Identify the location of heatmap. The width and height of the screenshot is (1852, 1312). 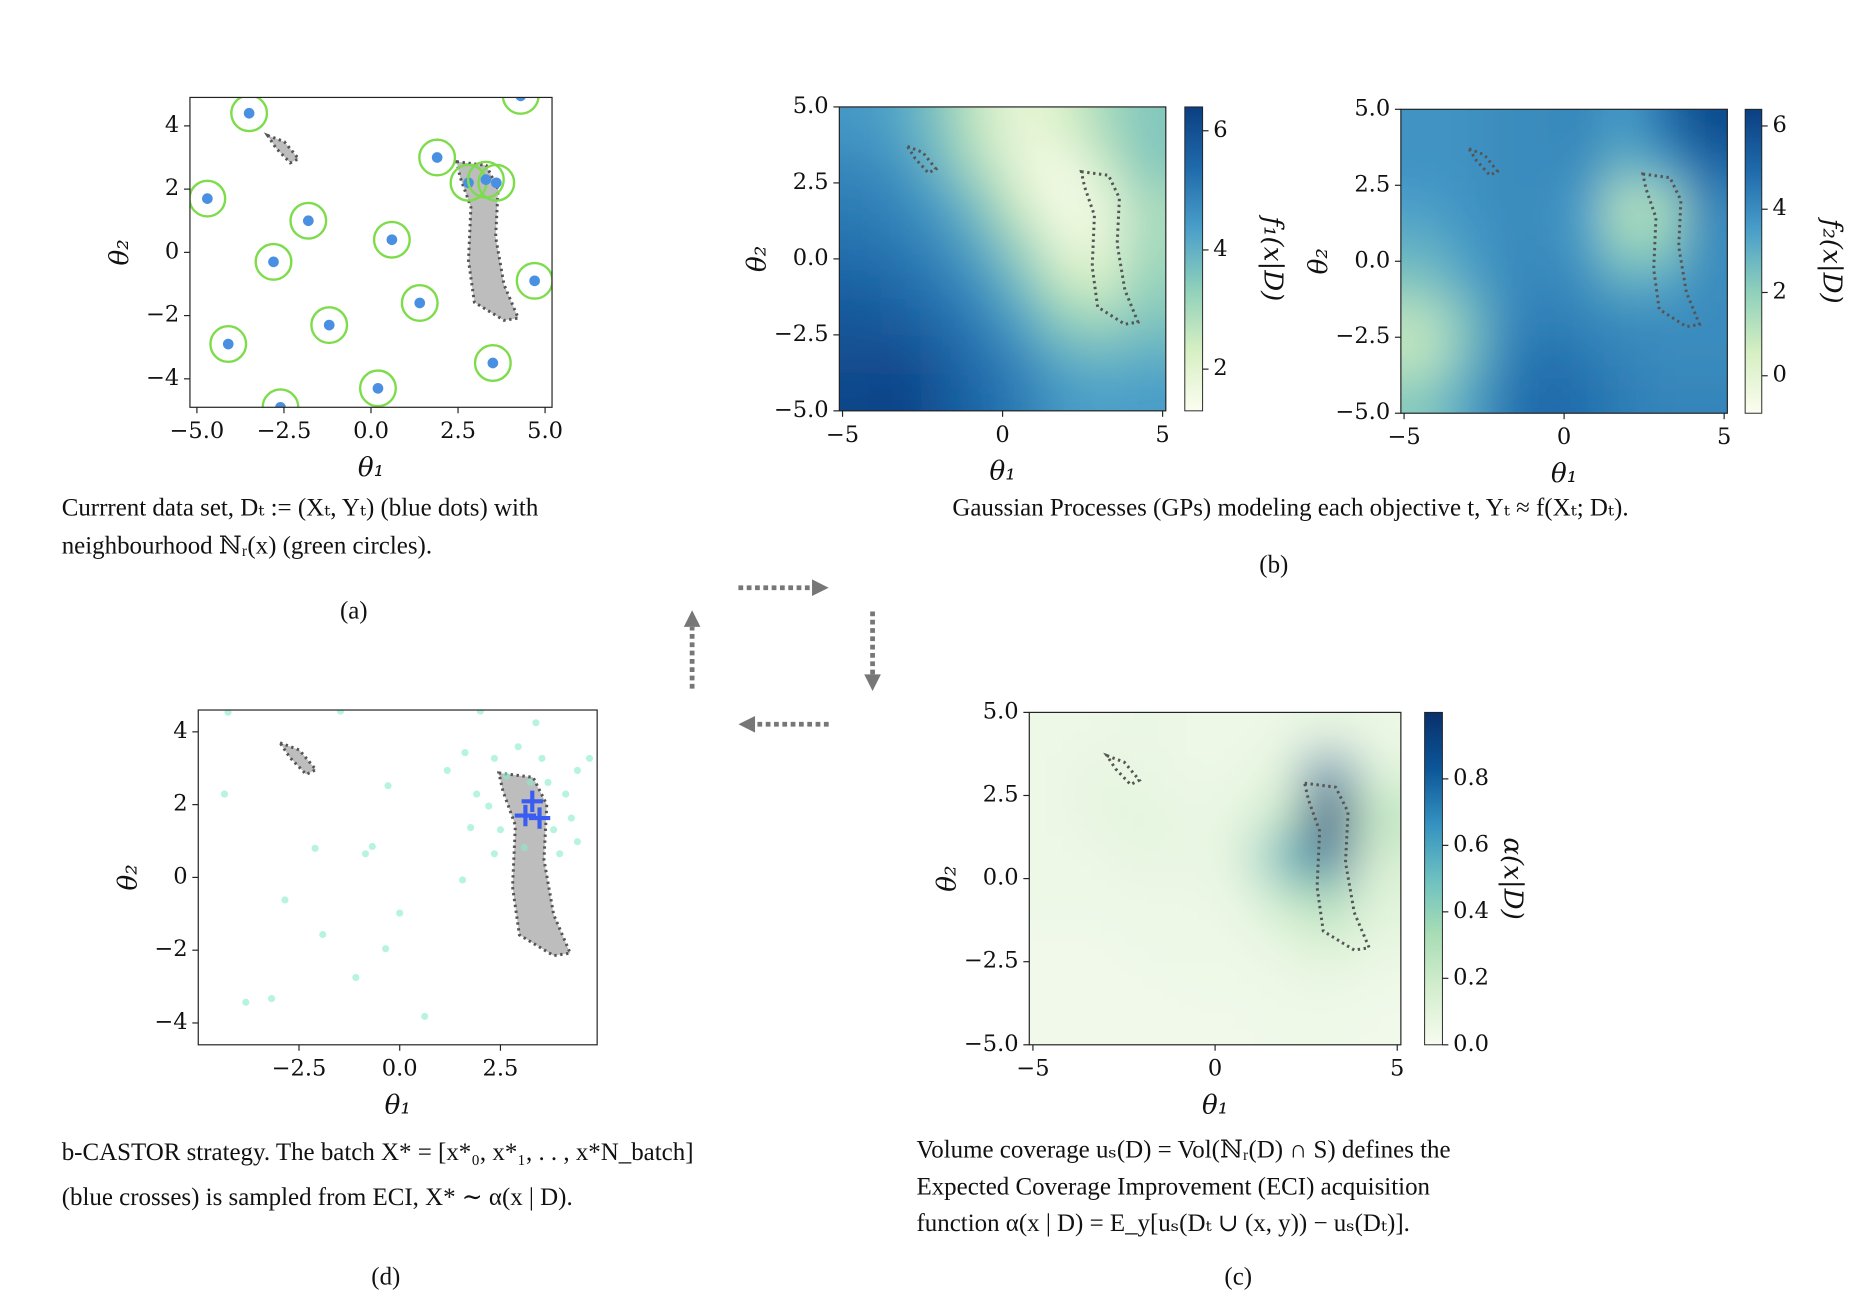
(1215, 878).